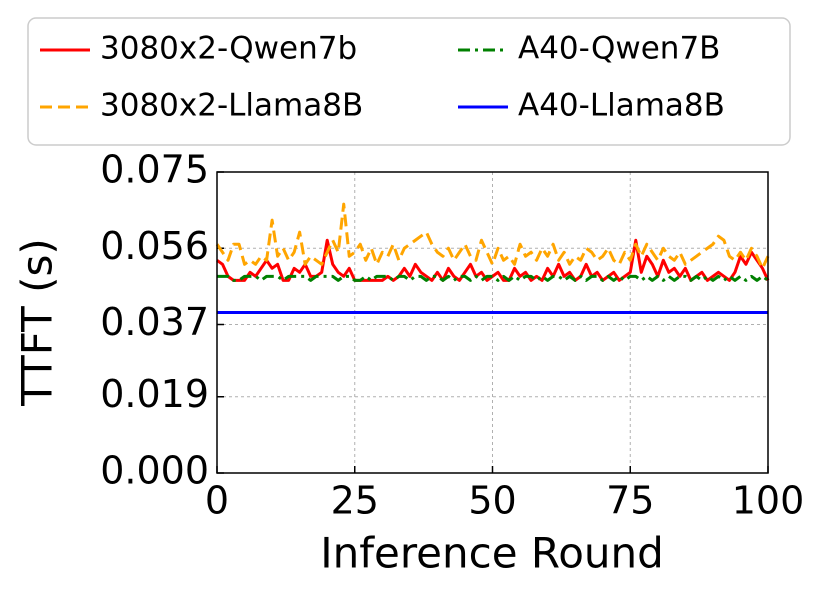 This screenshot has width=831, height=601. I want to click on legend-label: 3080x2-Qwen7b, so click(228, 49).